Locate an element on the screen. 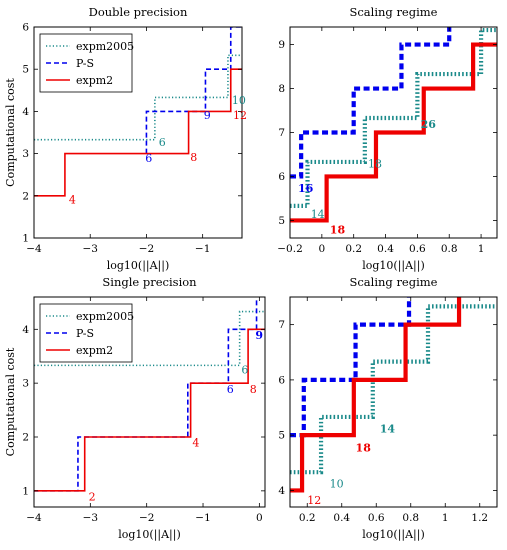 The height and width of the screenshot is (550, 507). chart1-ytick-label: 6 is located at coordinates (25, 28).